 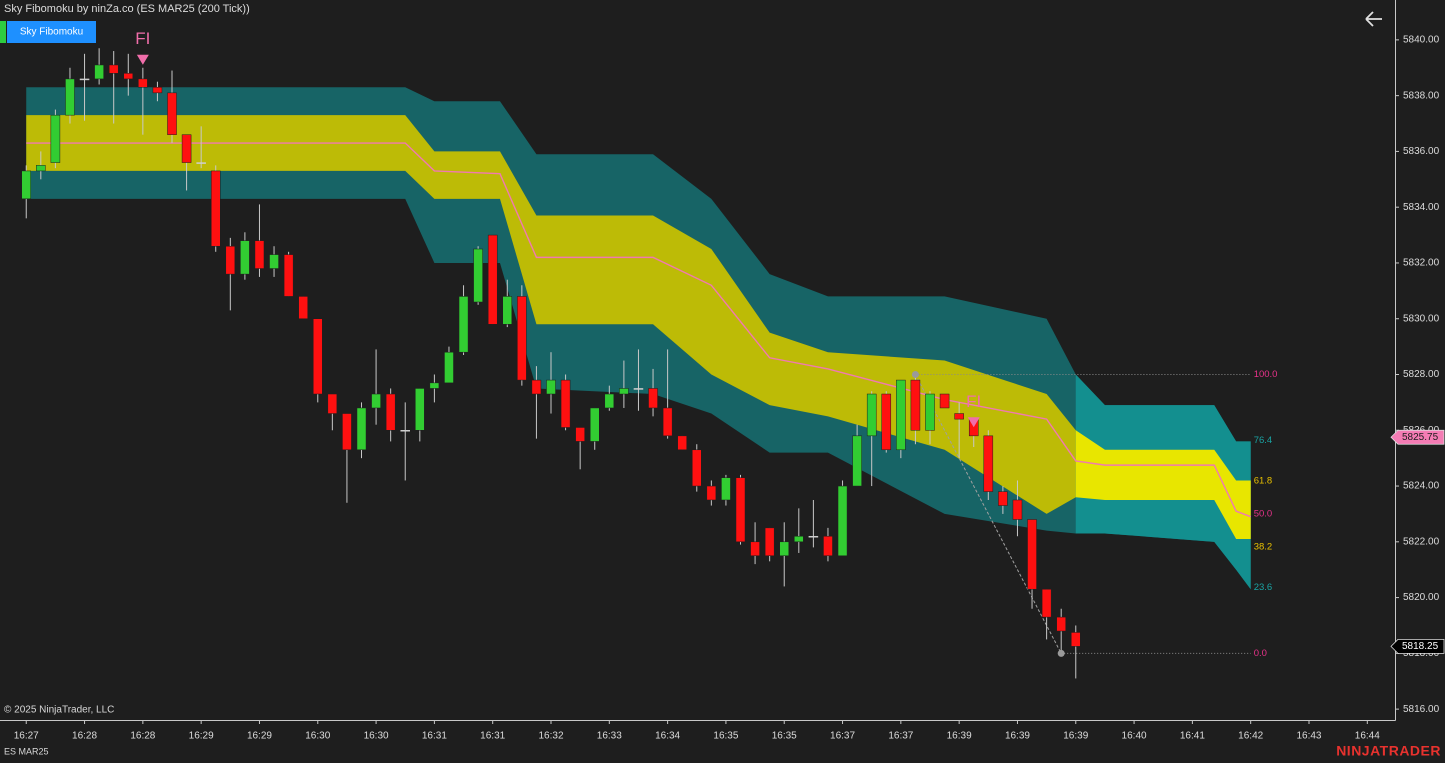 What do you see at coordinates (1266, 374) in the screenshot?
I see `fib-level-label: 100.0` at bounding box center [1266, 374].